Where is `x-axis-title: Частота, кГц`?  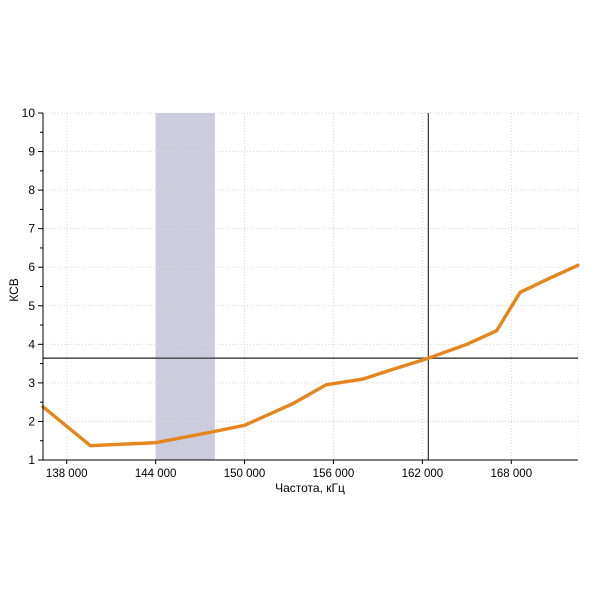 x-axis-title: Частота, кГц is located at coordinates (310, 488).